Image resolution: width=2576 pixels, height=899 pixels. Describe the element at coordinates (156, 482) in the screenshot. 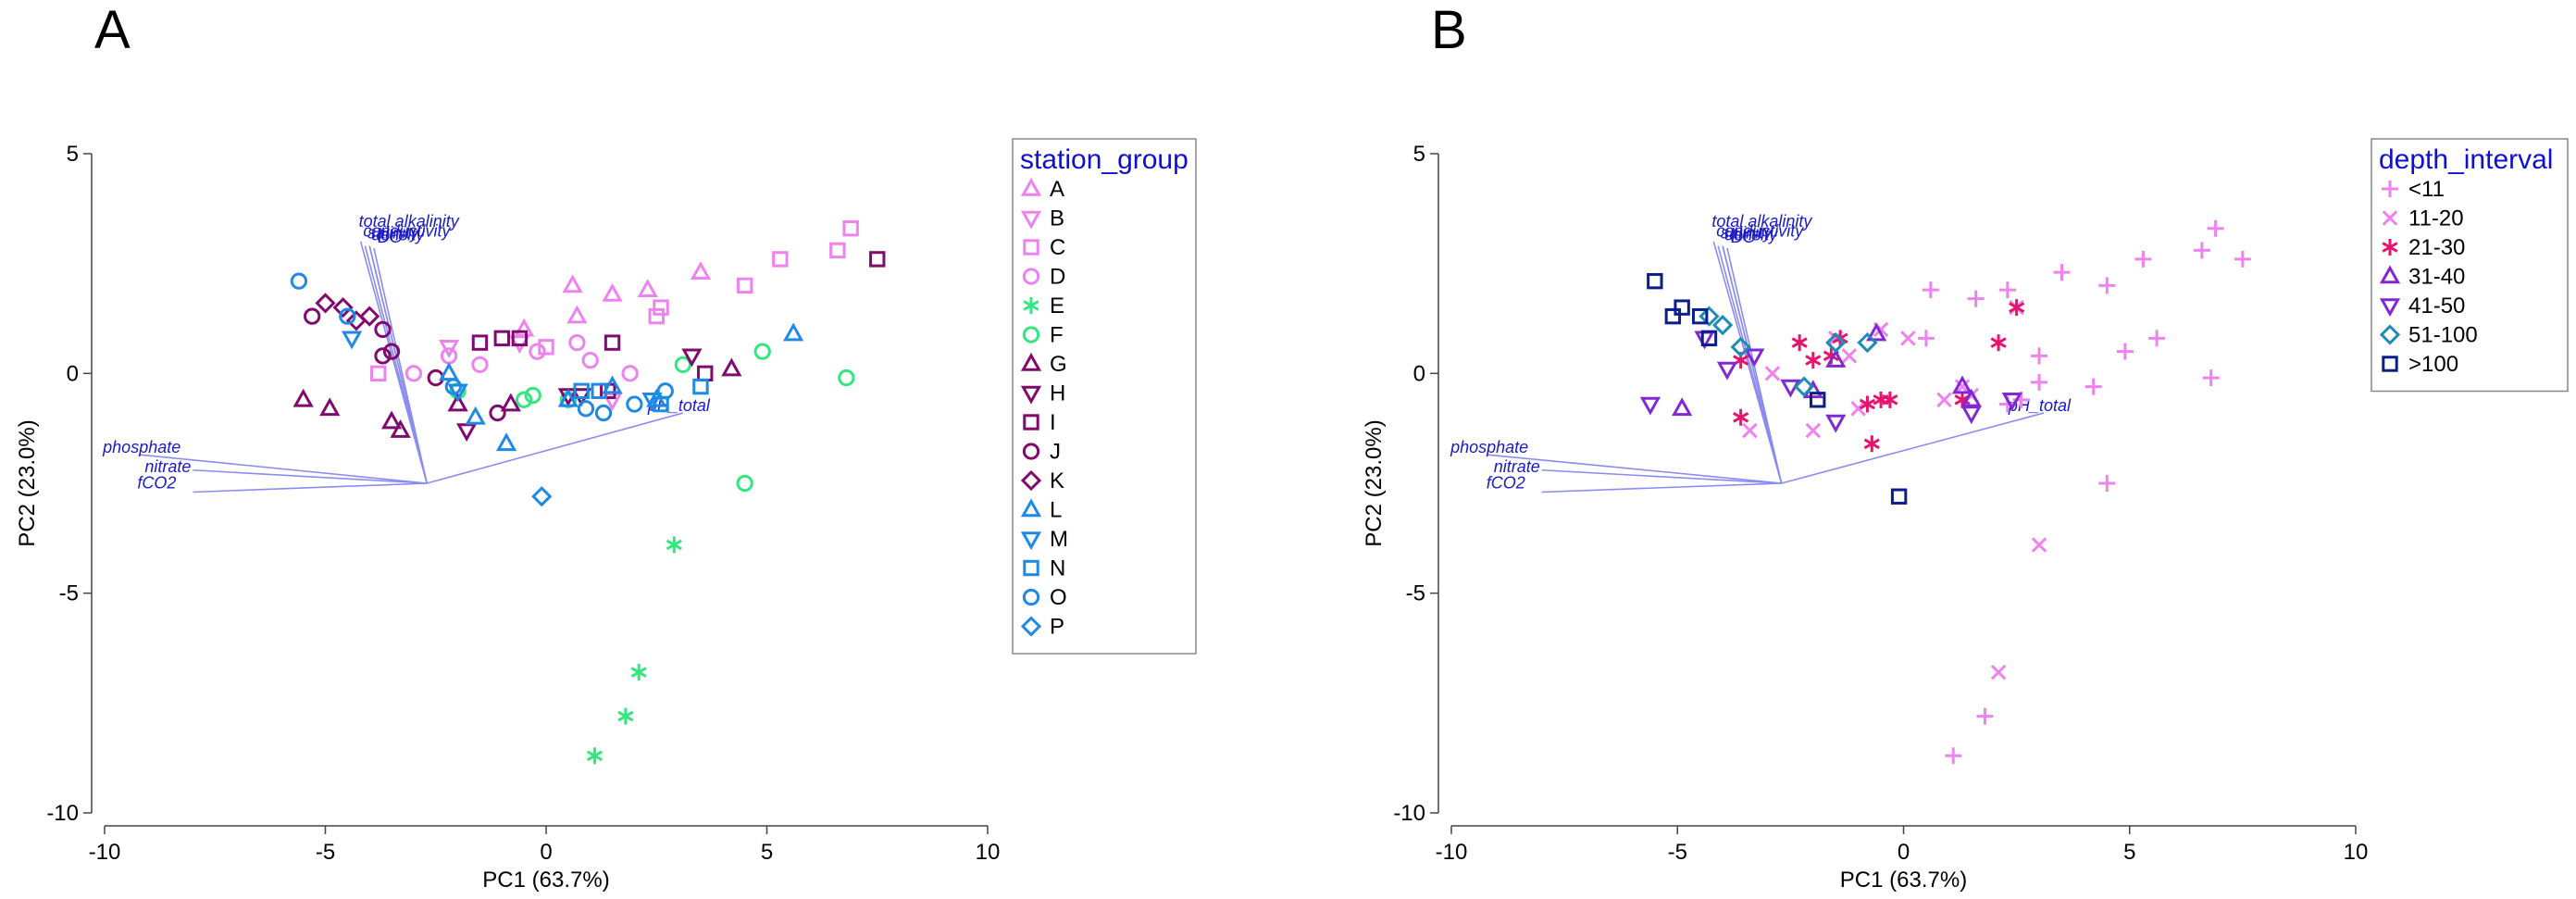

I see `loading-vector-label: fCO2` at that location.